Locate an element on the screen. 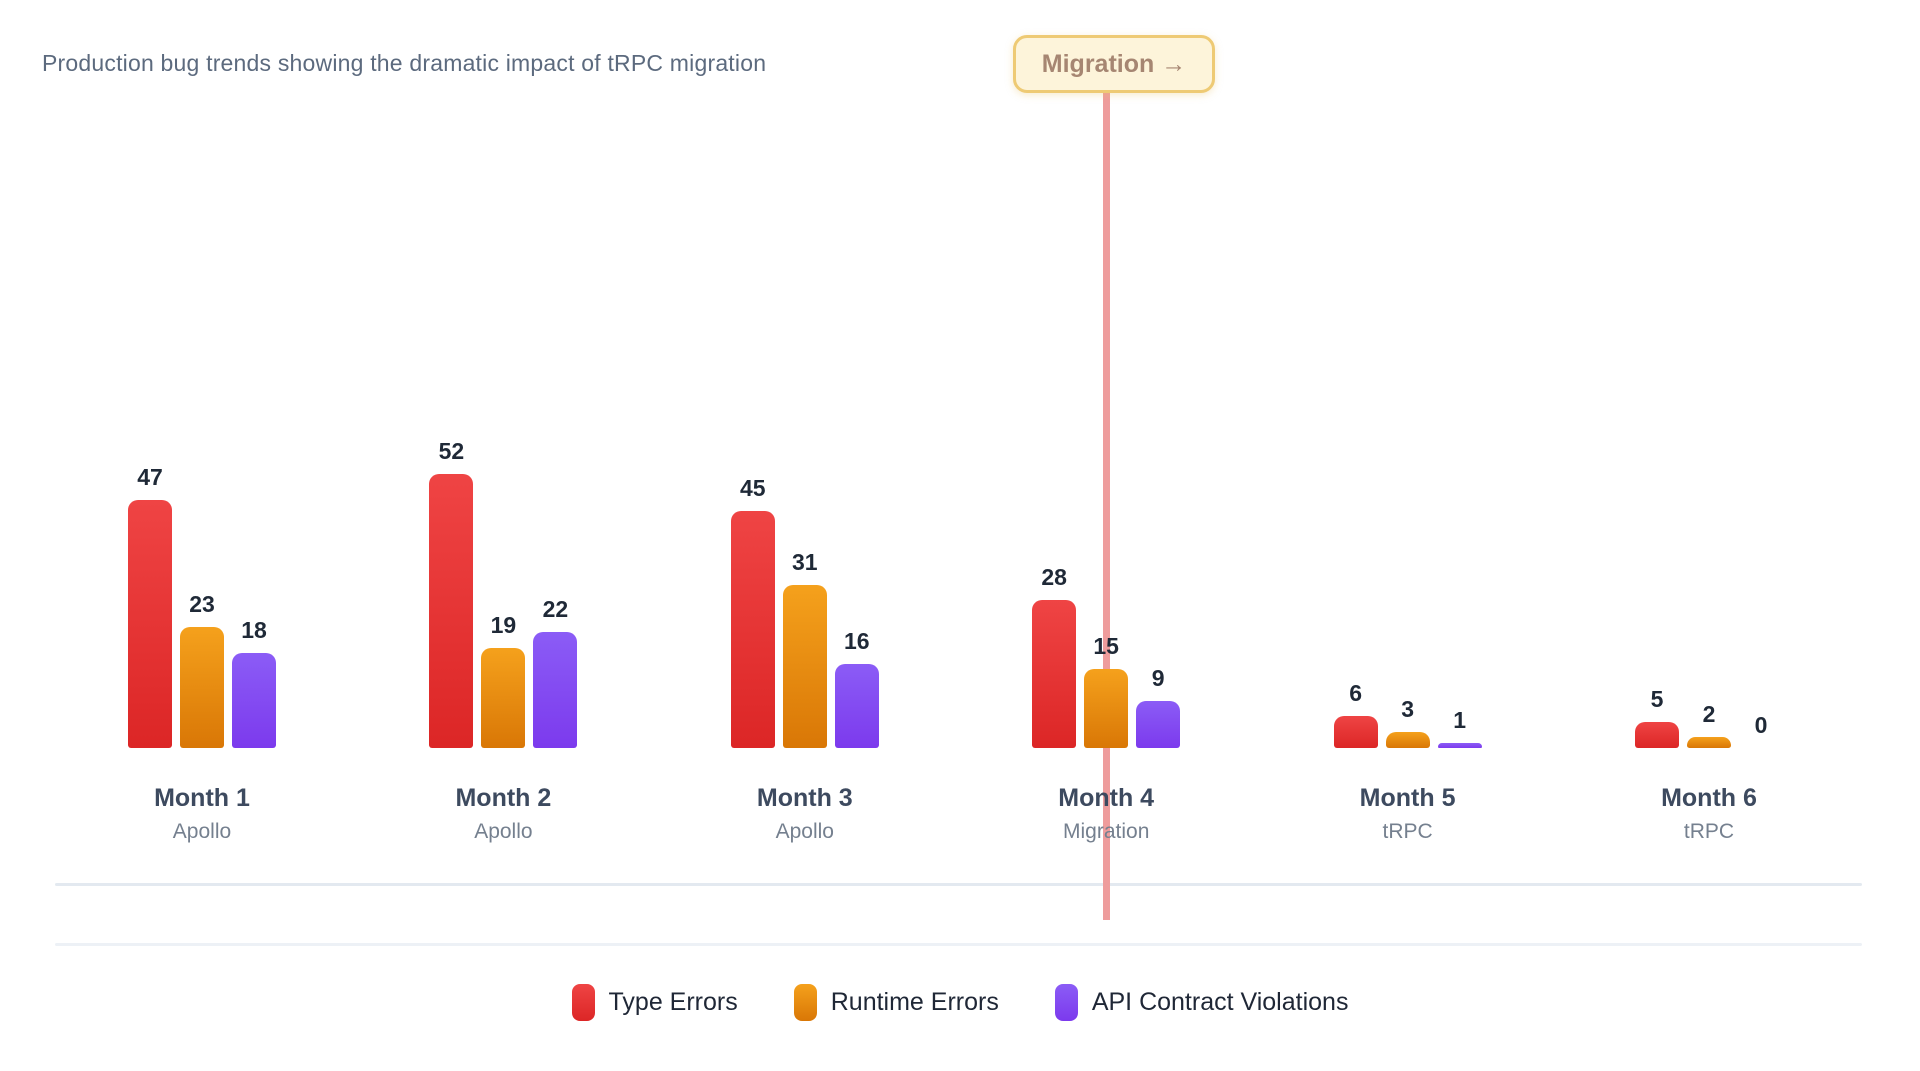 The height and width of the screenshot is (1071, 1920). migration-badge: Migration → is located at coordinates (1114, 64).